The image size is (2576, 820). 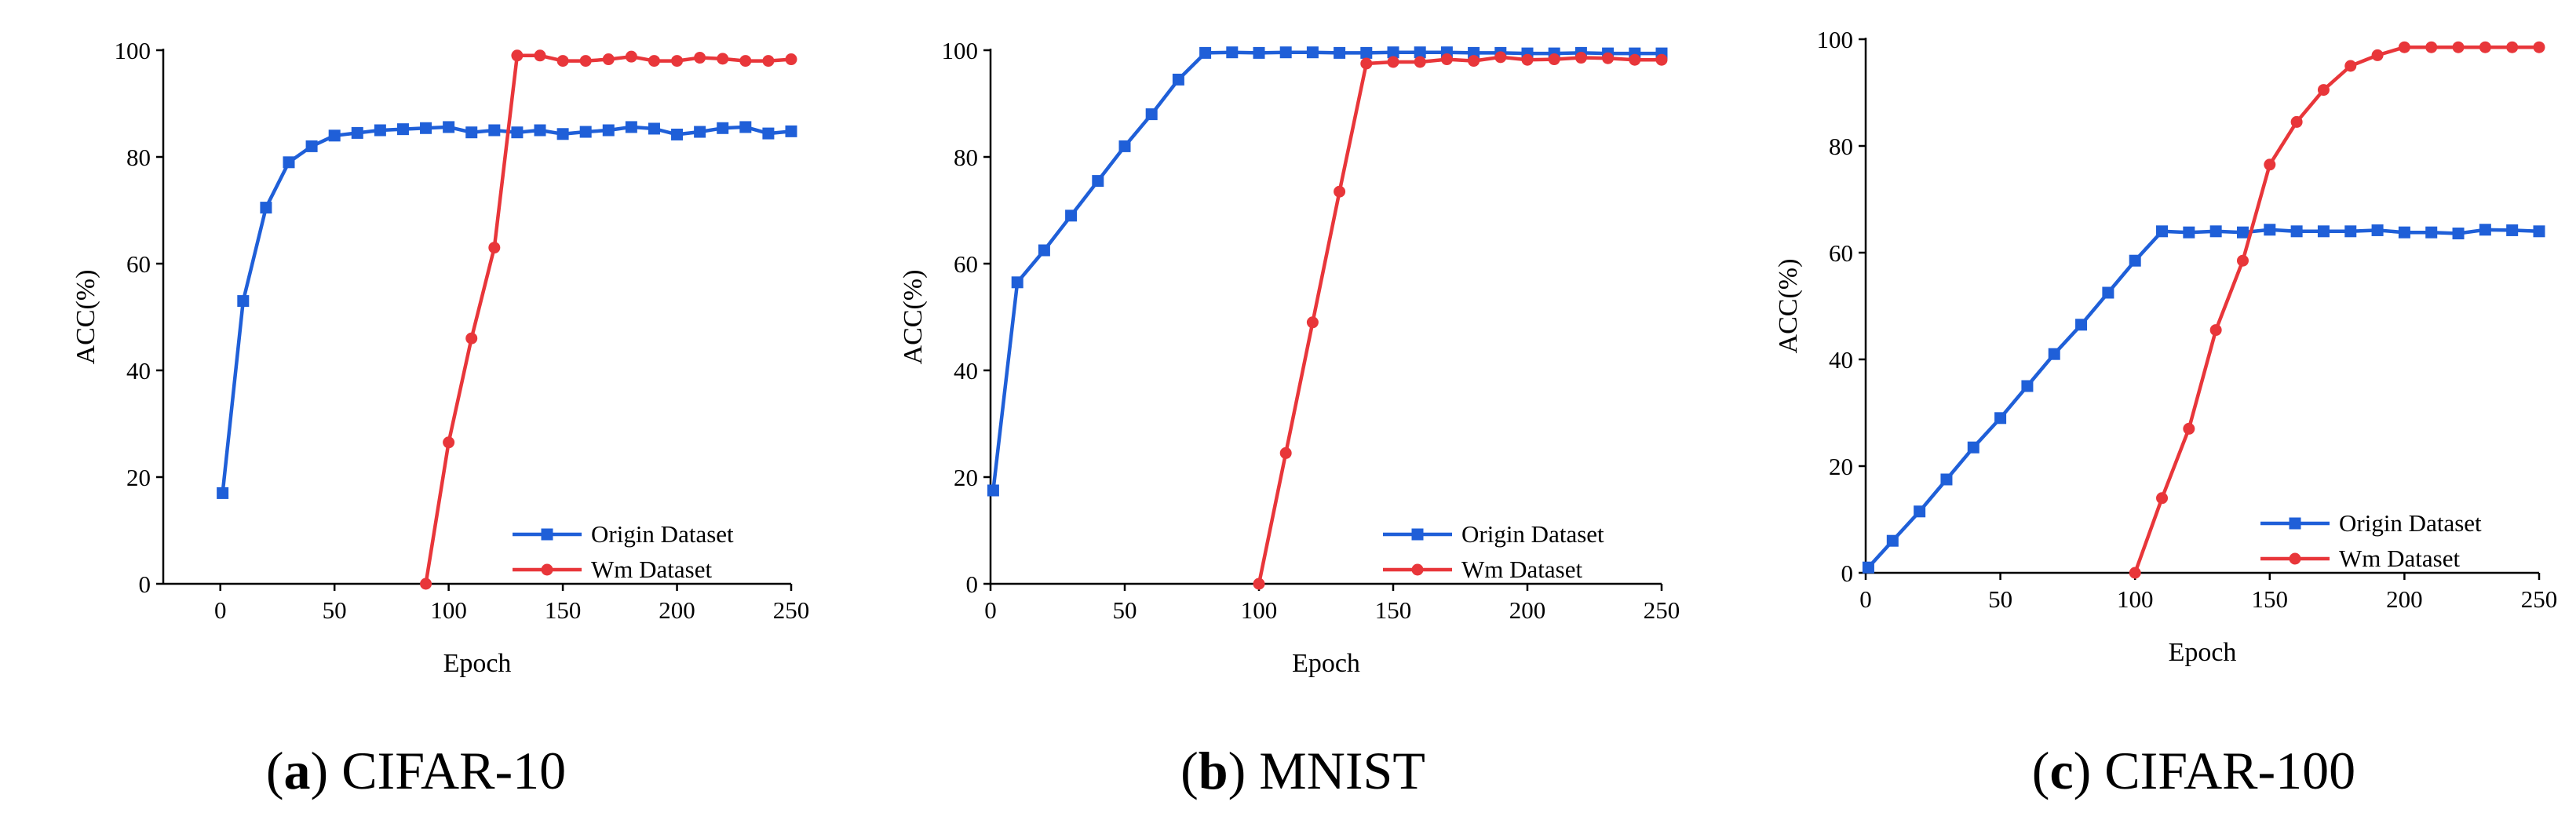 What do you see at coordinates (2061, 770) in the screenshot?
I see `caption-letter: c` at bounding box center [2061, 770].